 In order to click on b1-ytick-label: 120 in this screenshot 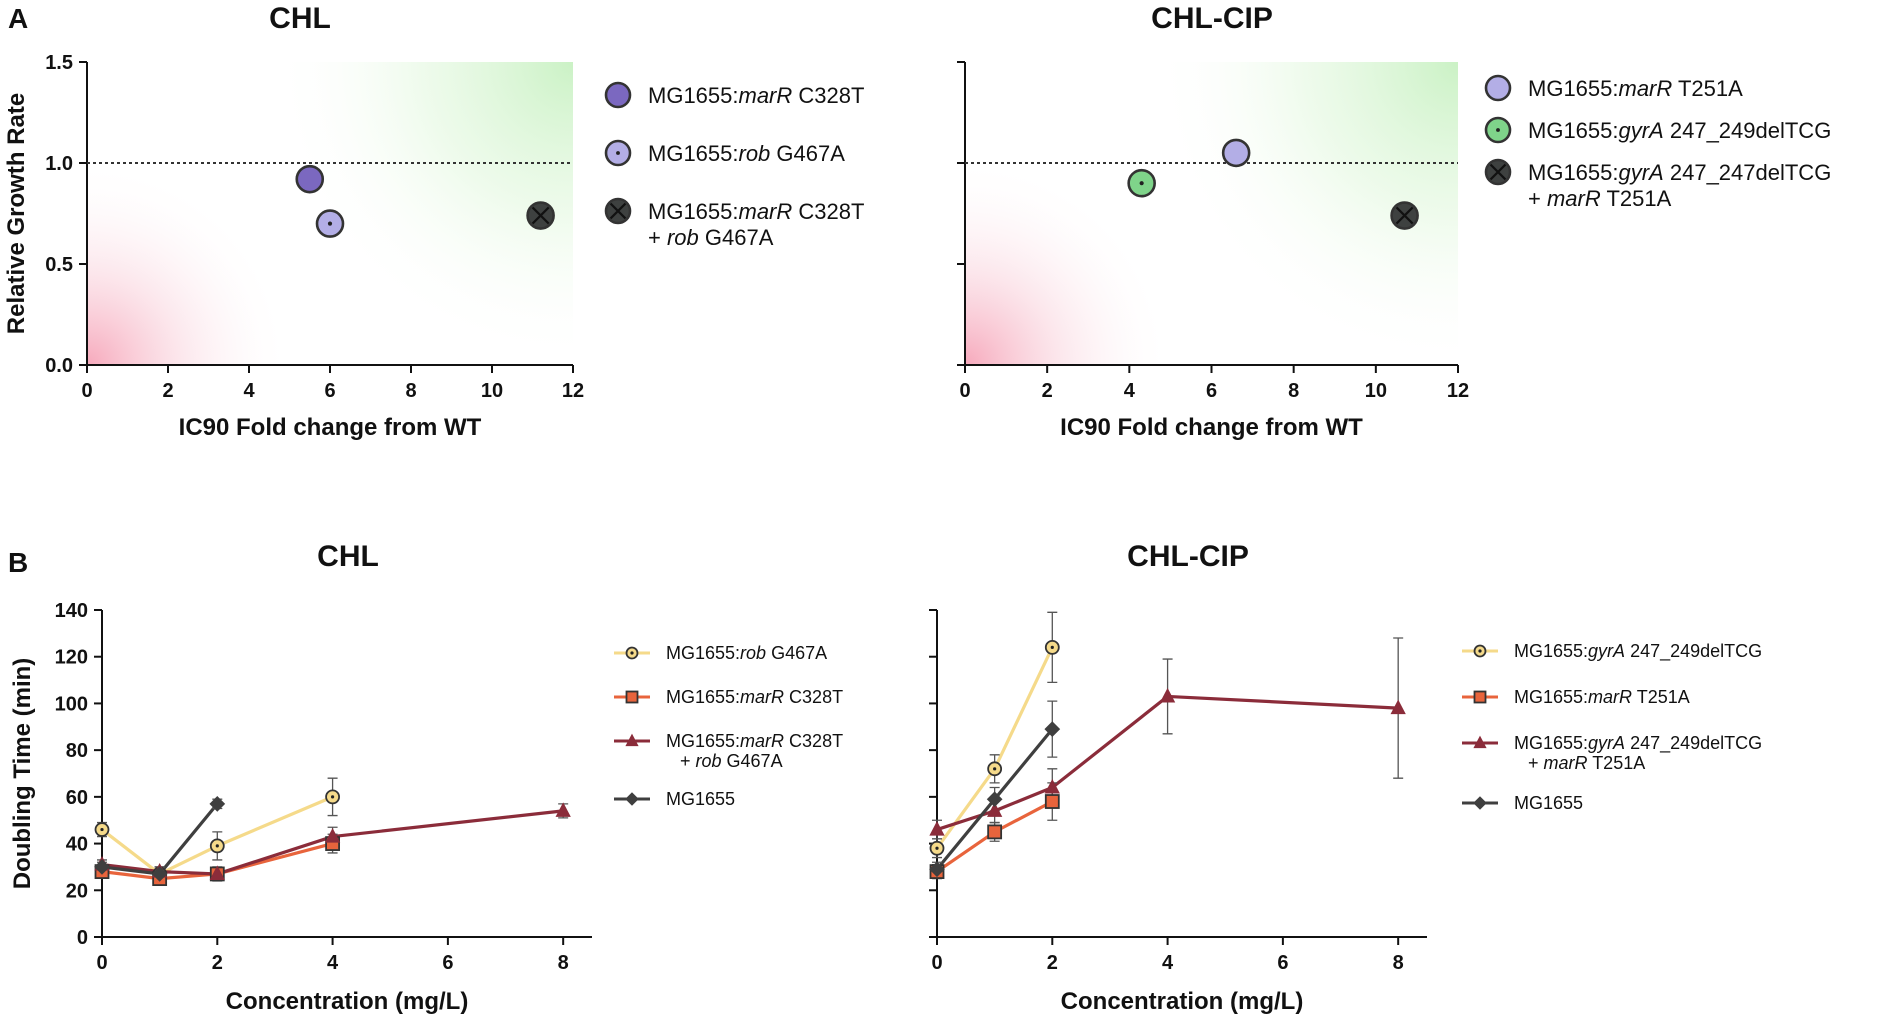, I will do `click(71, 658)`.